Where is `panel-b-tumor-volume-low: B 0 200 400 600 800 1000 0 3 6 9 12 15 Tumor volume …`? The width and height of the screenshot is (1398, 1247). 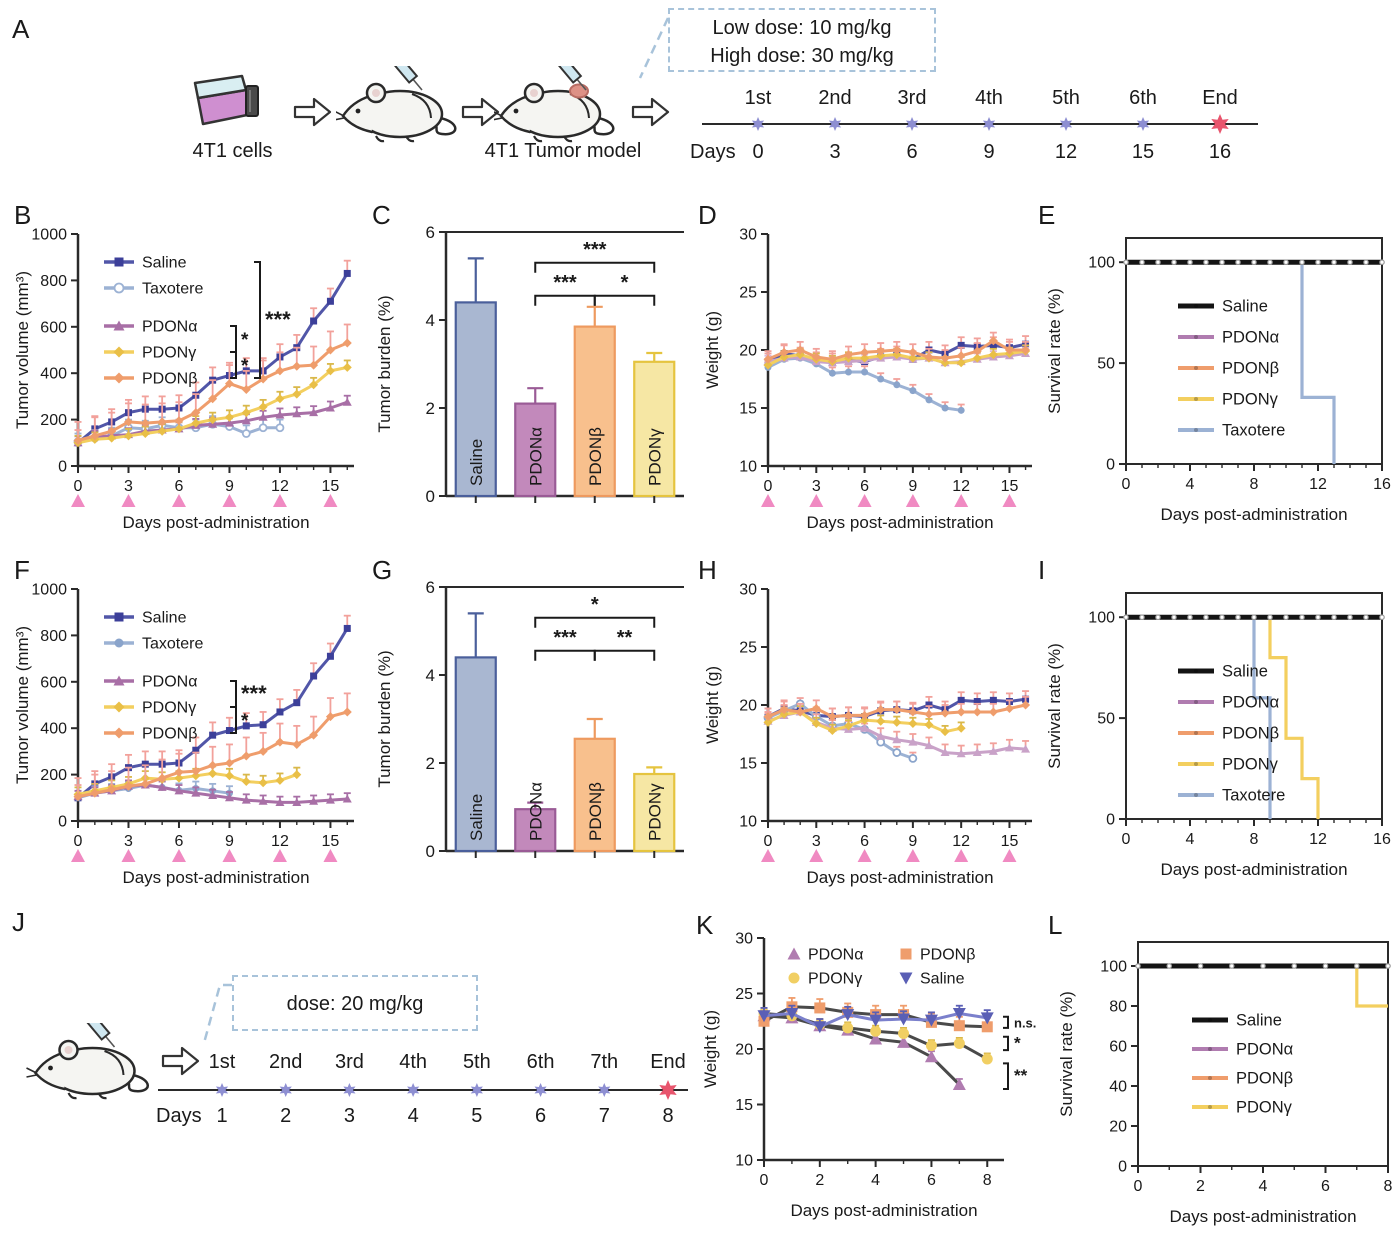 panel-b-tumor-volume-low: B 0 200 400 600 800 1000 0 3 6 9 12 15 Tumor volume … is located at coordinates (187, 374).